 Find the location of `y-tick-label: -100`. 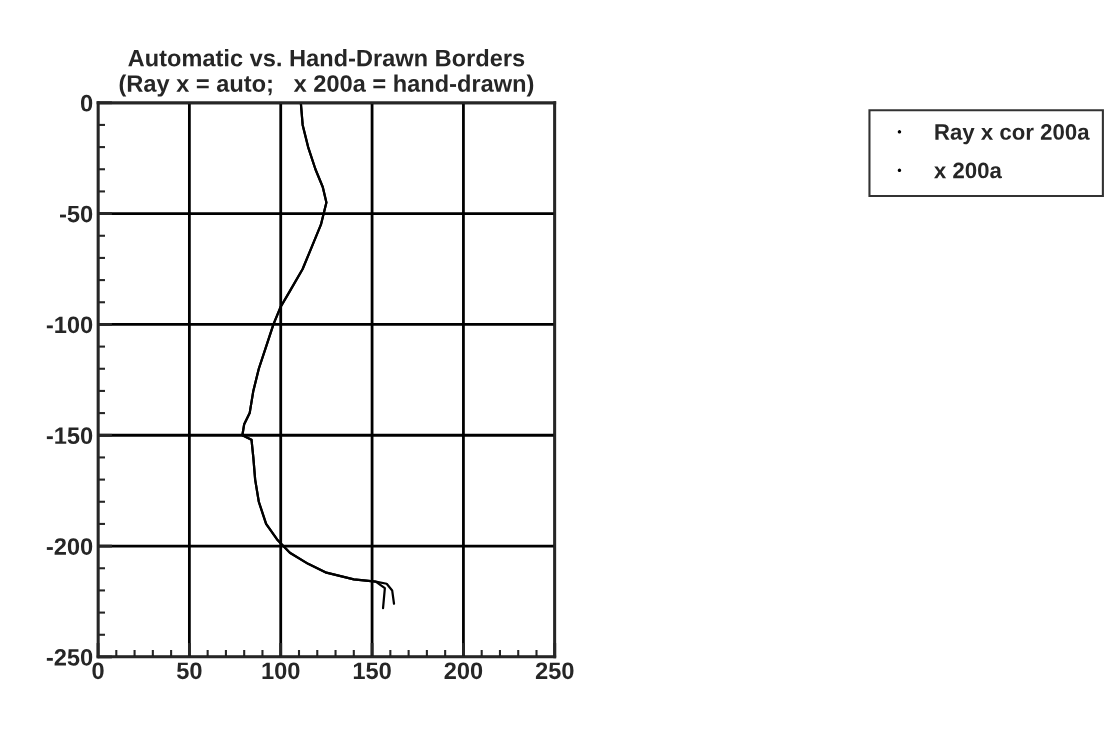

y-tick-label: -100 is located at coordinates (69, 325).